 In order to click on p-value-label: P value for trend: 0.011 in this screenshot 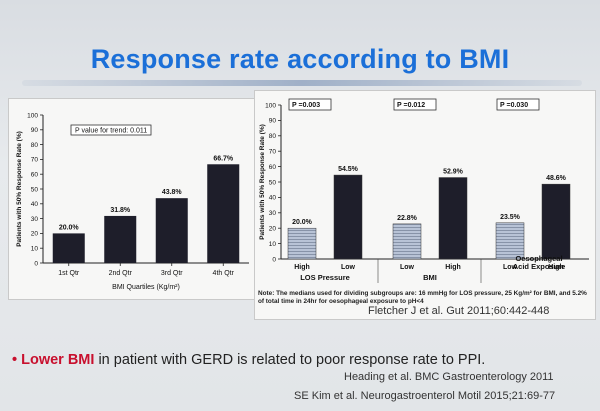, I will do `click(111, 131)`.